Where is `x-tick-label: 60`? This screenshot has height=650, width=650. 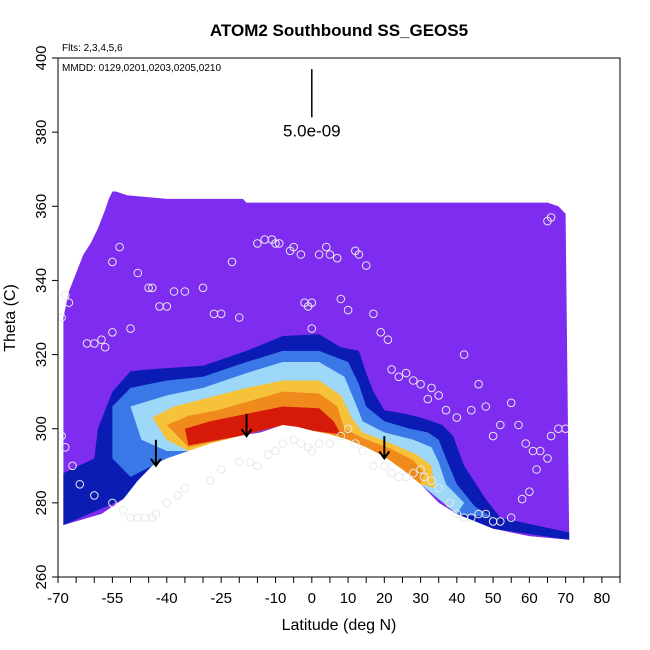
x-tick-label: 60 is located at coordinates (529, 598).